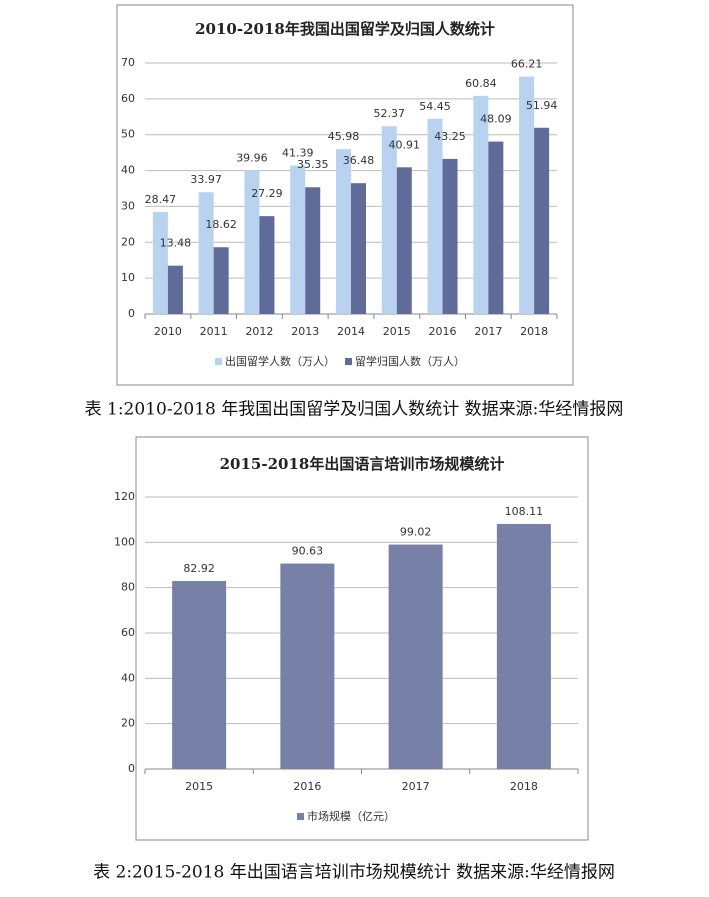 The width and height of the screenshot is (709, 897). What do you see at coordinates (252, 158) in the screenshot?
I see `data-label: 39.96` at bounding box center [252, 158].